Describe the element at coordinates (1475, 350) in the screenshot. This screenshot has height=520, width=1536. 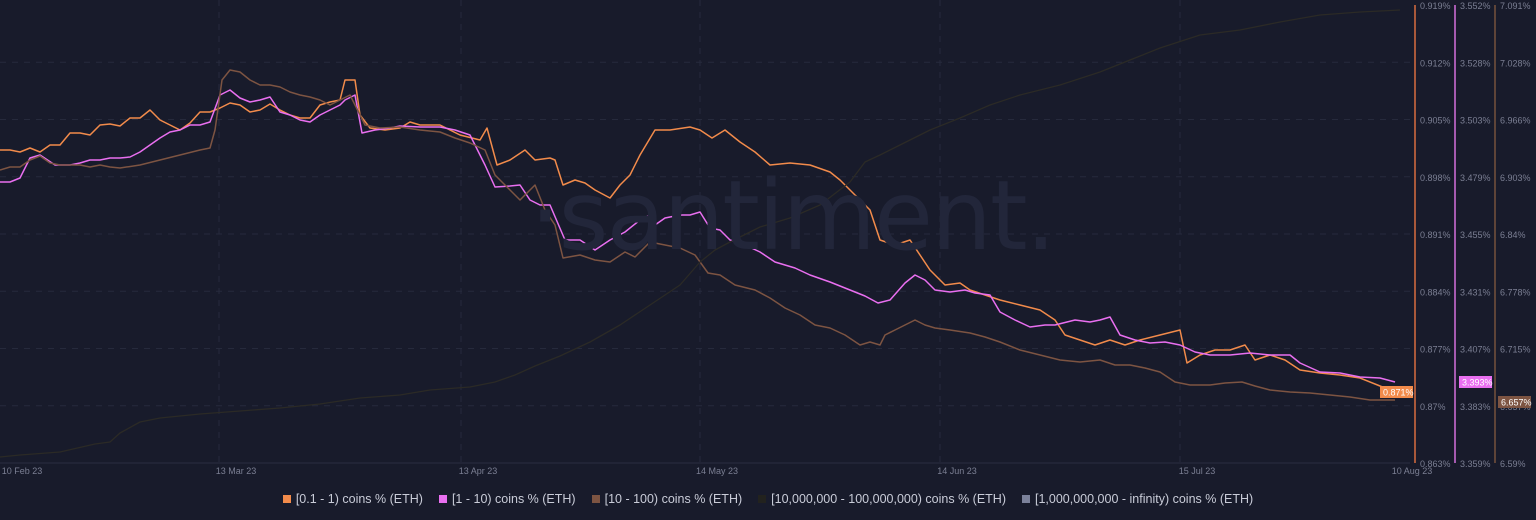
I see `svg-text: 3.407%` at that location.